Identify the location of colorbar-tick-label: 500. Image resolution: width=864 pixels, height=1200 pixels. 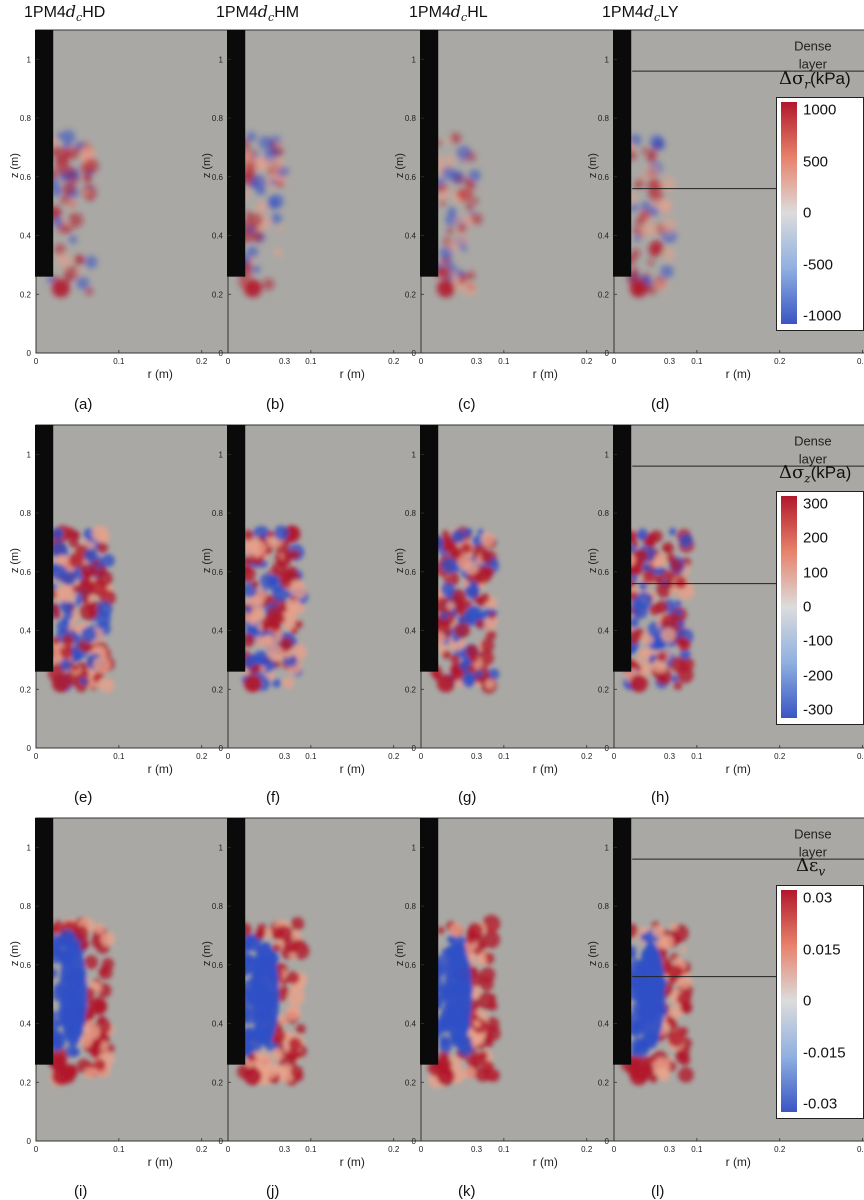
(816, 161).